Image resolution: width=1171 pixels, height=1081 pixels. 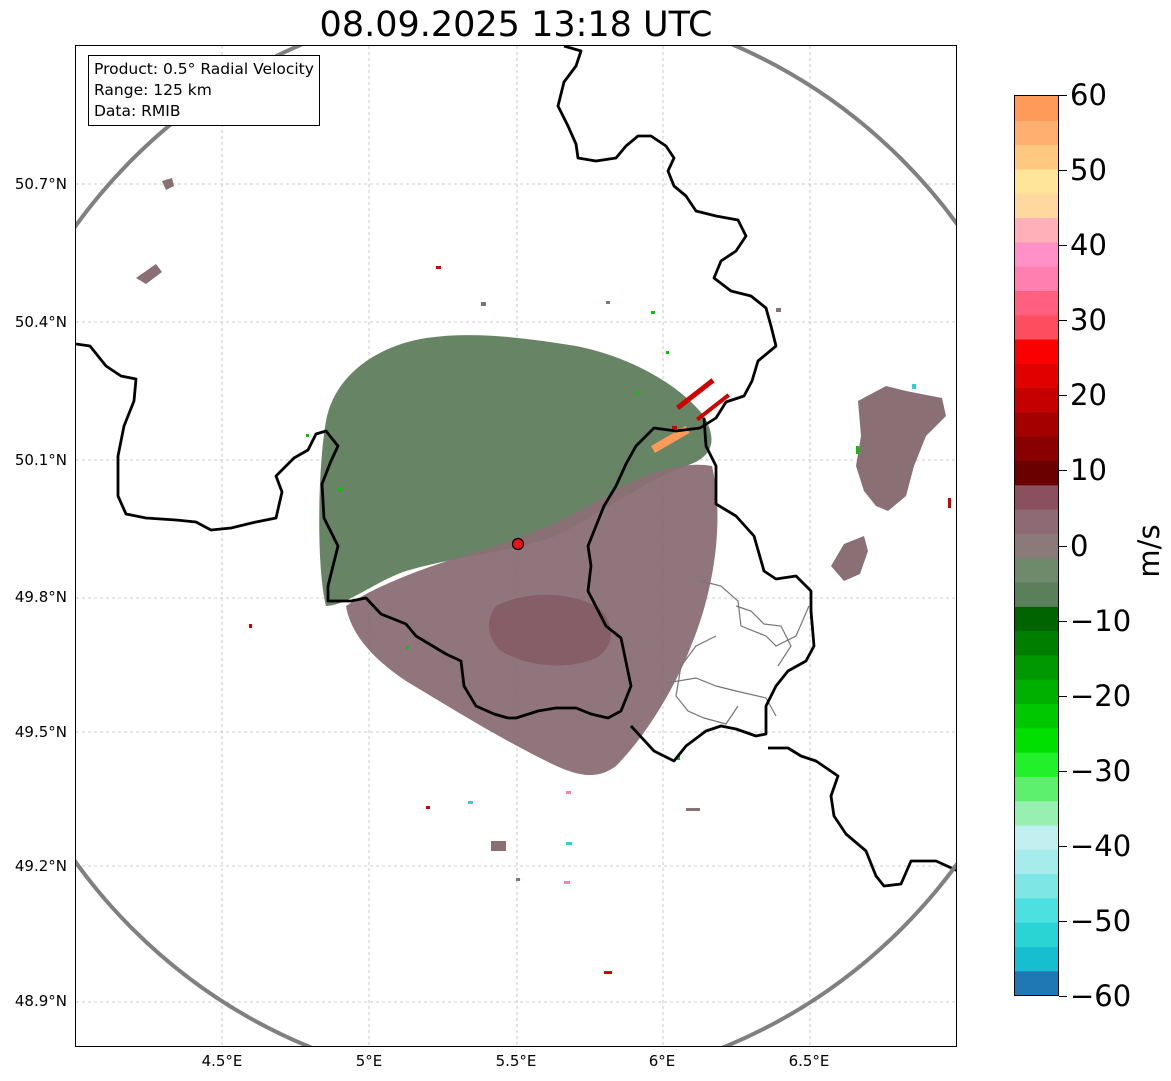 I want to click on info-range: Range: 125 km, so click(x=153, y=90).